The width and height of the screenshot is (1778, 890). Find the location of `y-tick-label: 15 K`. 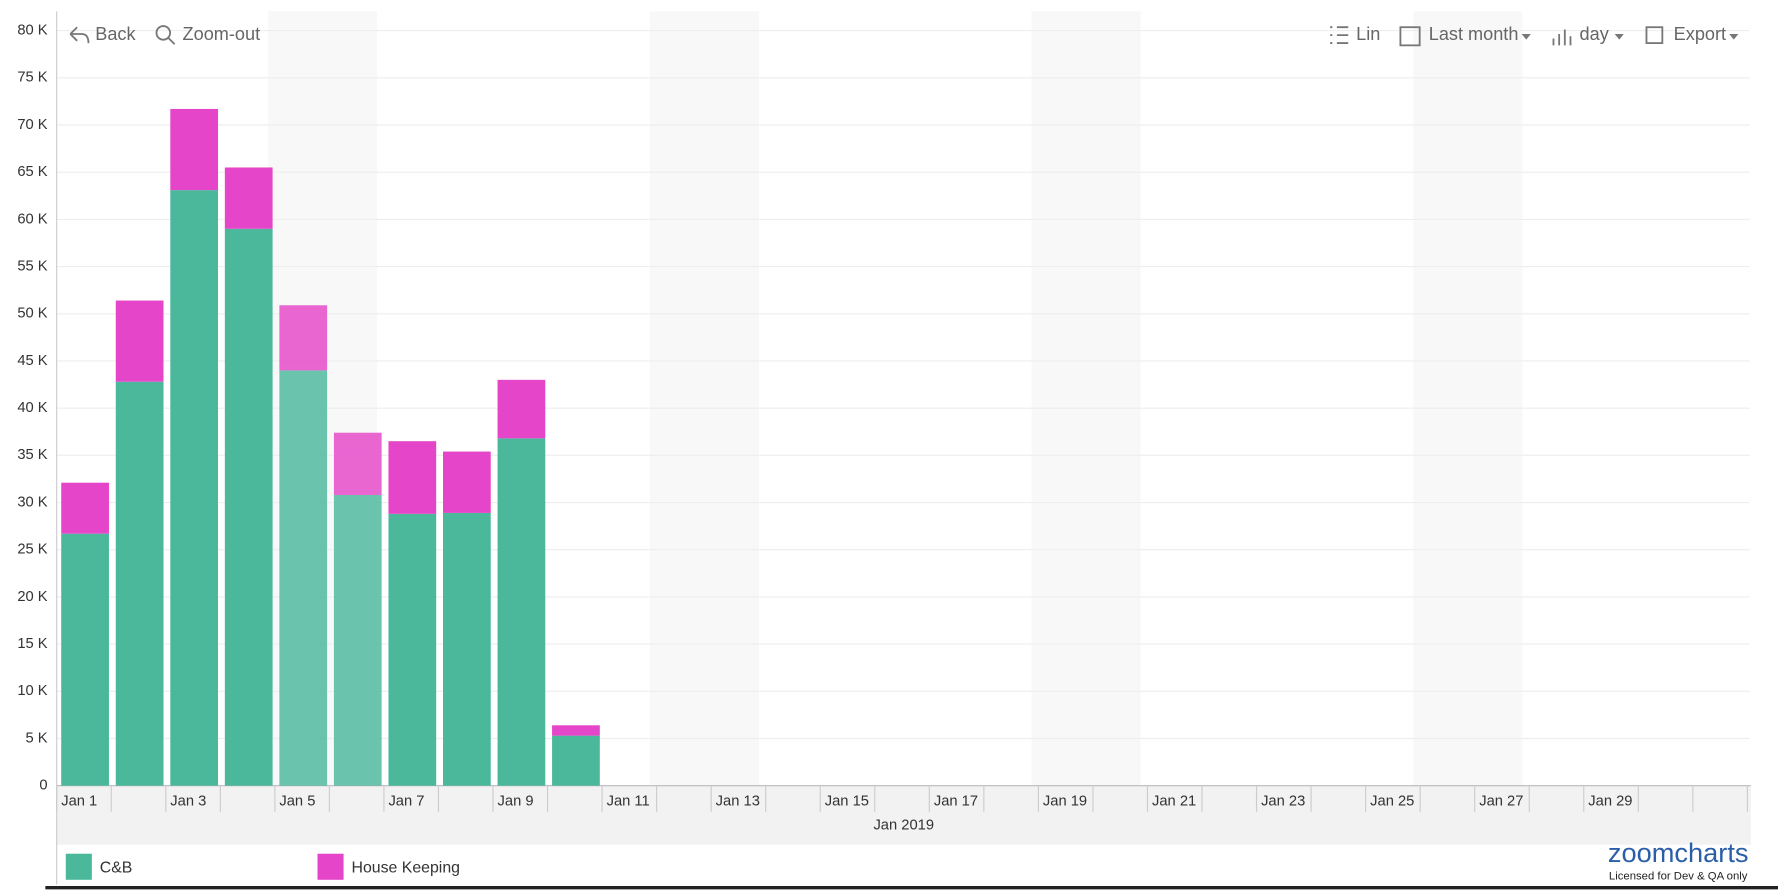

y-tick-label: 15 K is located at coordinates (32, 644).